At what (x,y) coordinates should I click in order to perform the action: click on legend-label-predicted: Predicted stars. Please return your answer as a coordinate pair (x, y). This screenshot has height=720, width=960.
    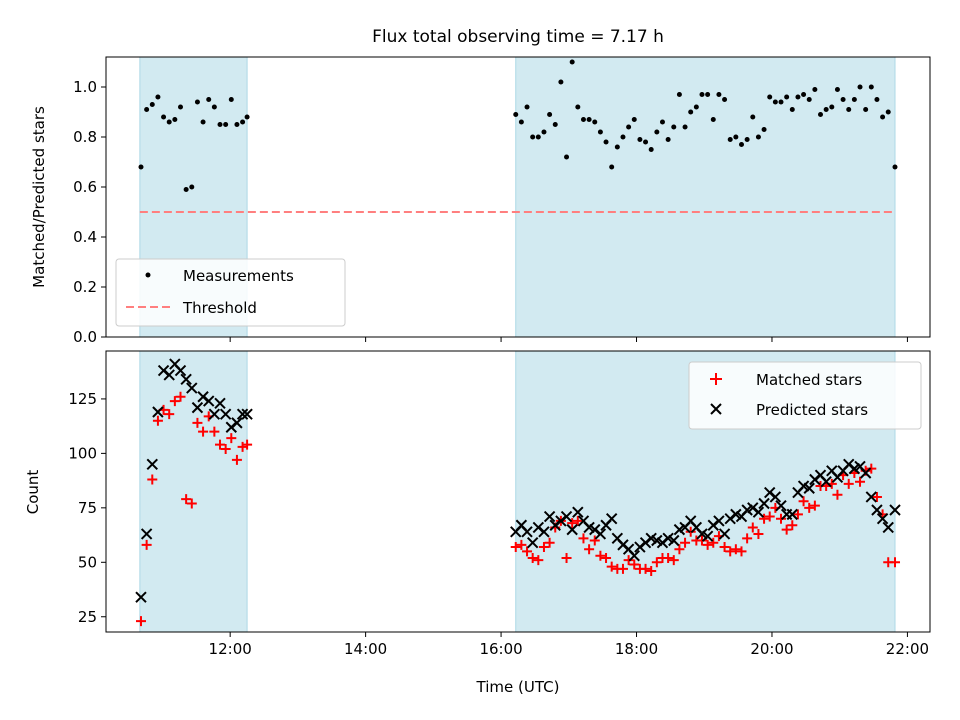
    Looking at the image, I should click on (812, 410).